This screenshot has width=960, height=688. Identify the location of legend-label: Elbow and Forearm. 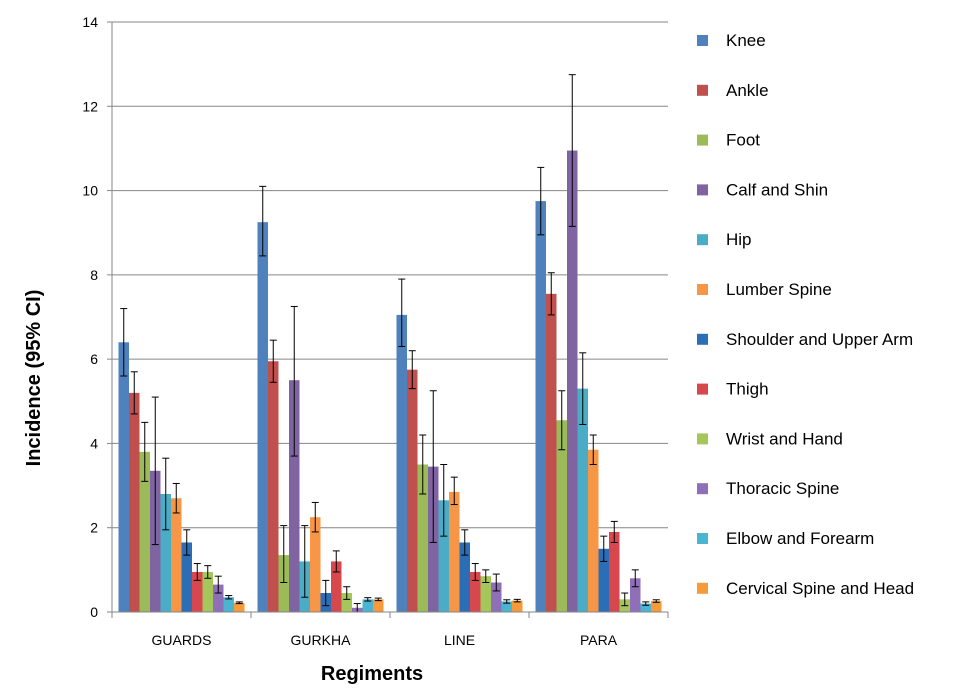
(800, 538).